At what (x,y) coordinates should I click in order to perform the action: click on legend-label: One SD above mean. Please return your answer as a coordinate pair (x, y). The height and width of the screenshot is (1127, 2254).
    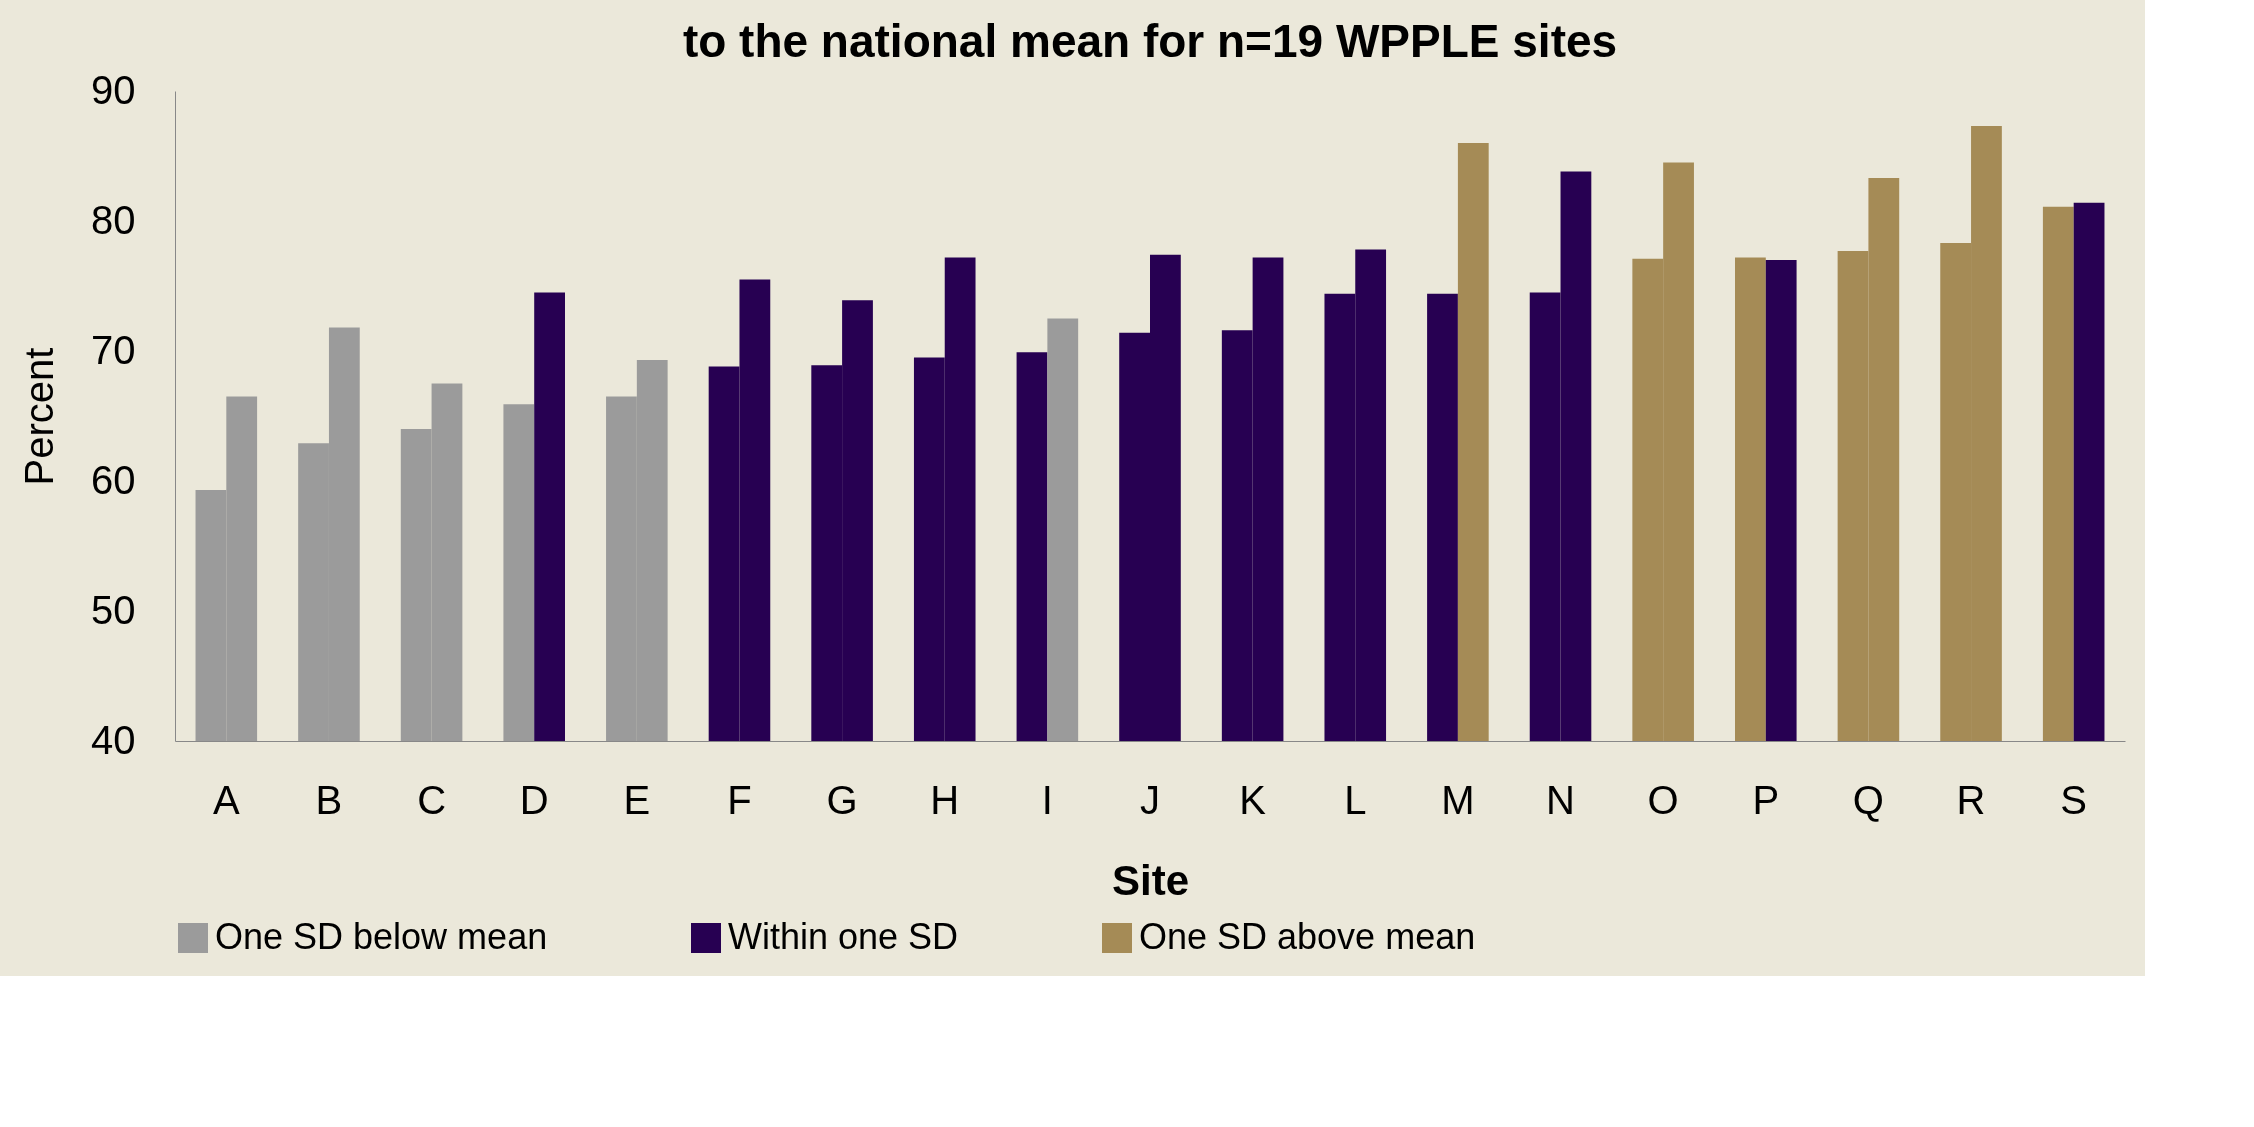
    Looking at the image, I should click on (1307, 936).